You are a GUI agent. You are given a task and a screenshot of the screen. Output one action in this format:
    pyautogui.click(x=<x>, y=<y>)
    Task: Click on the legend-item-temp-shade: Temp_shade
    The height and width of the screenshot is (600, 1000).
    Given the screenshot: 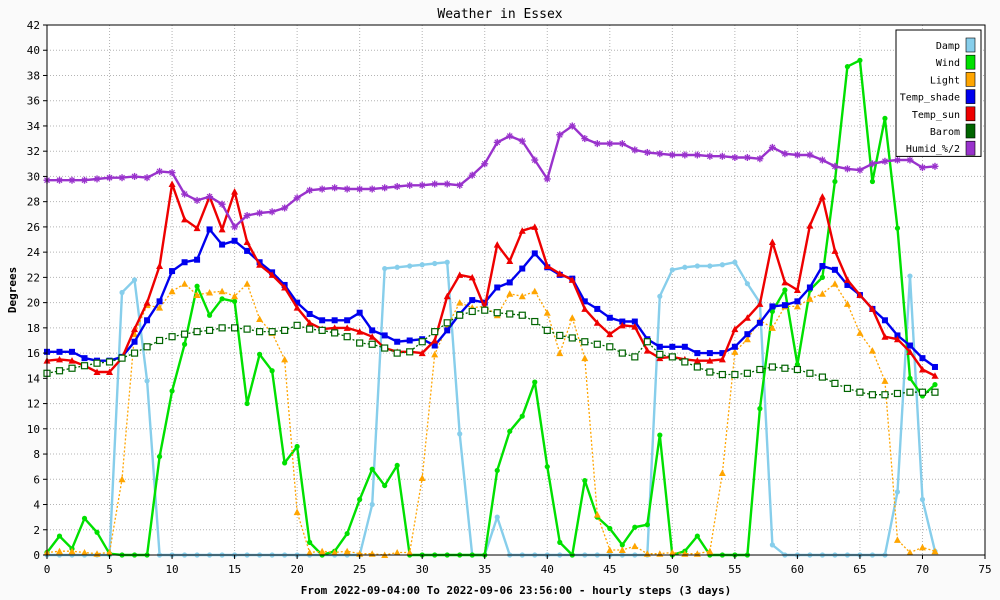 What is the action you would take?
    pyautogui.click(x=938, y=96)
    